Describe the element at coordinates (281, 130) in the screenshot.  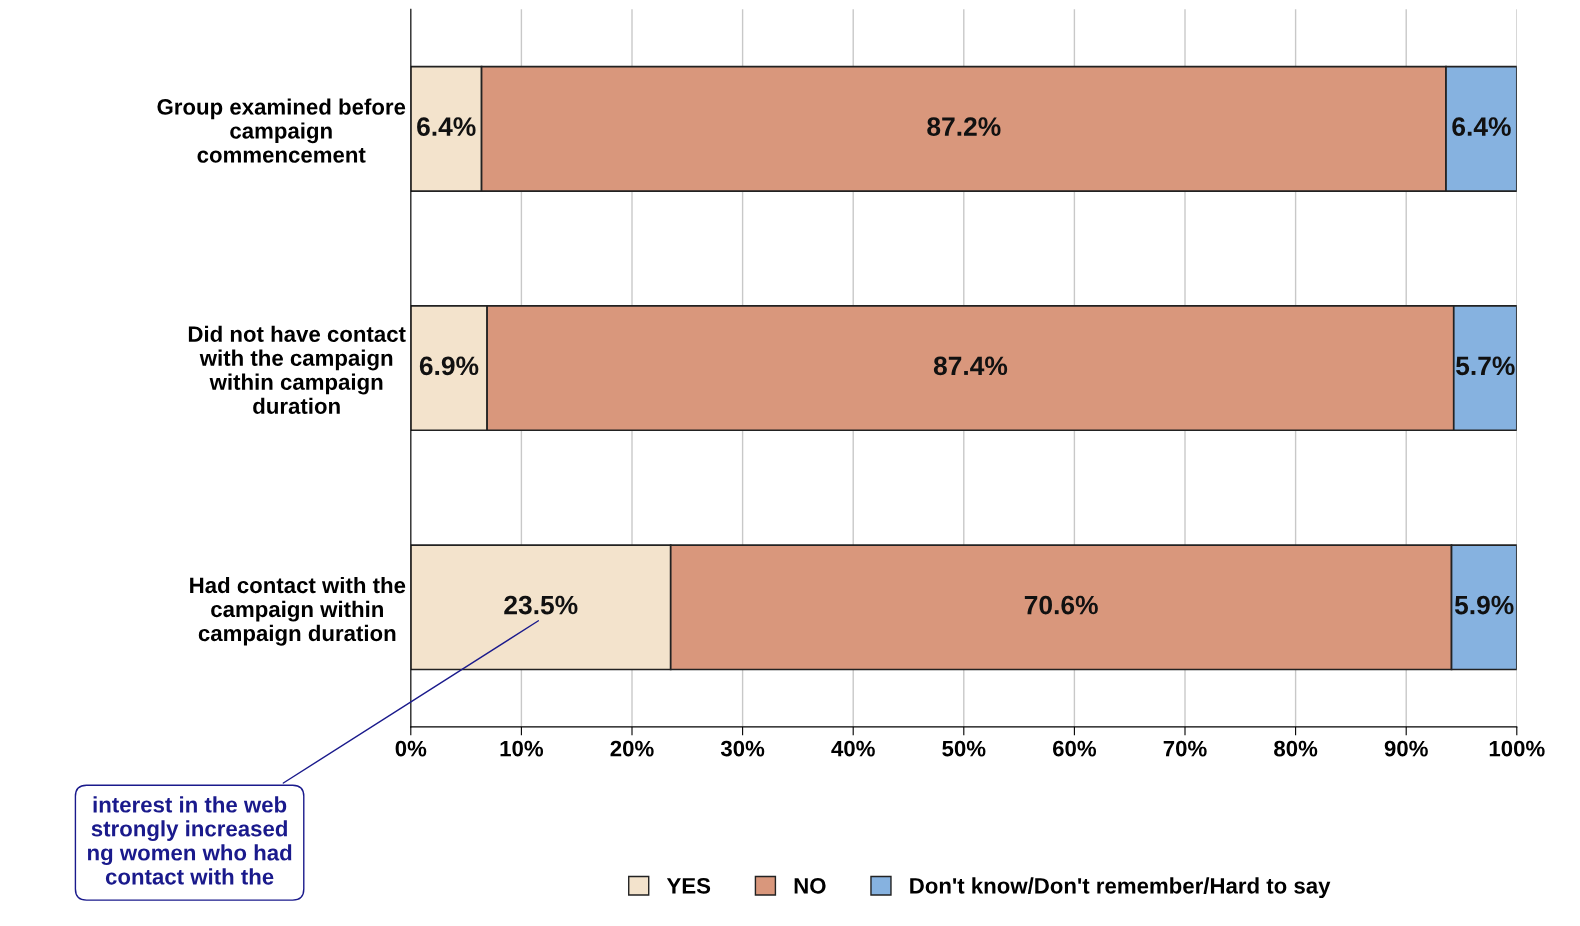
I see `y-tick-label: Group examined before campaign commencement` at that location.